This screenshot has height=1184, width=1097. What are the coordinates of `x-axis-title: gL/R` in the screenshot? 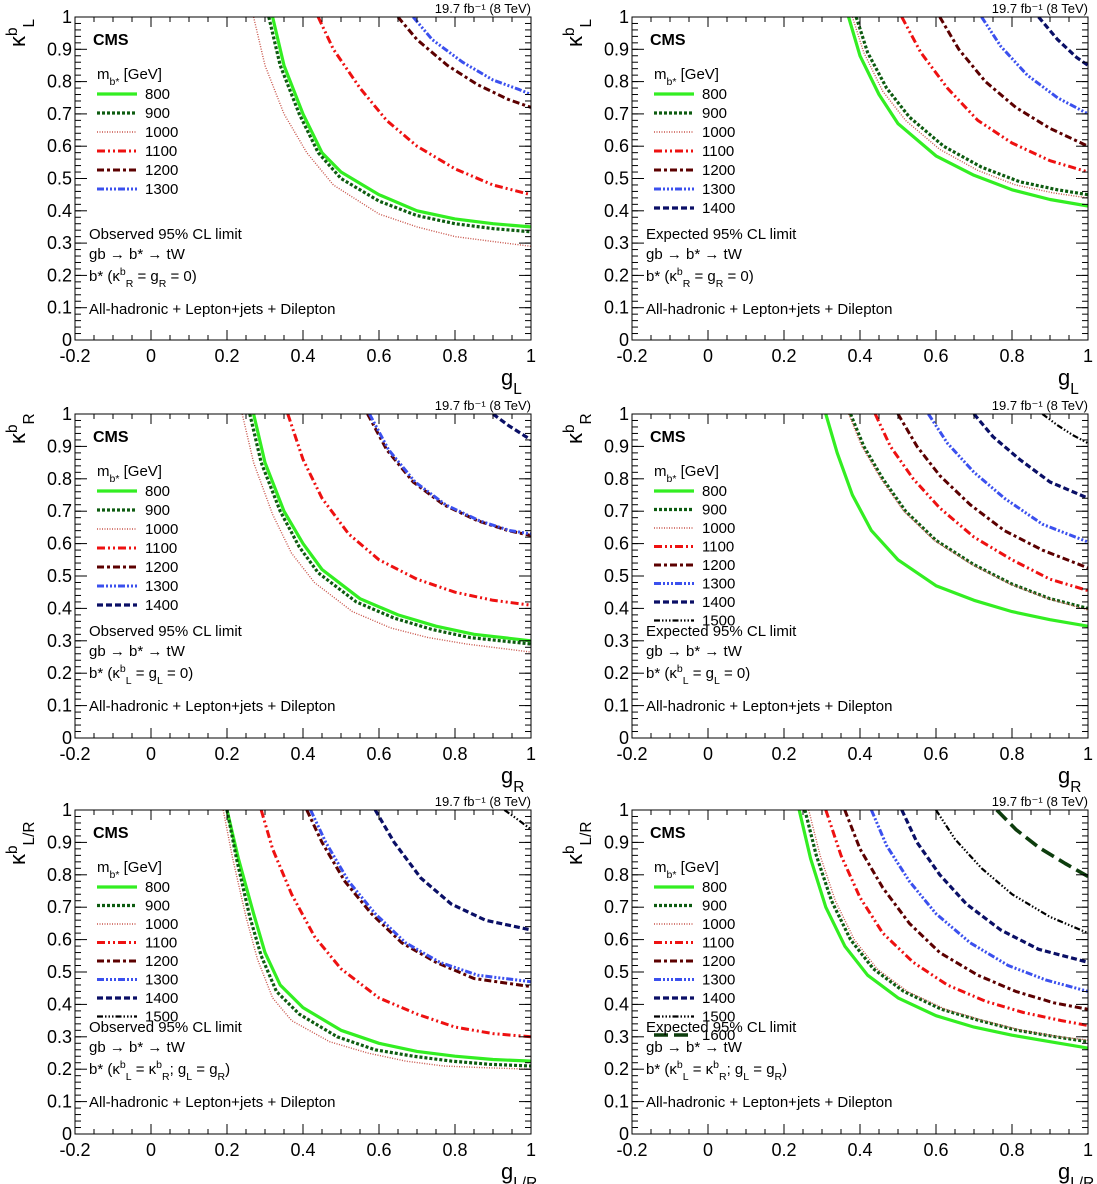 It's located at (1076, 1171).